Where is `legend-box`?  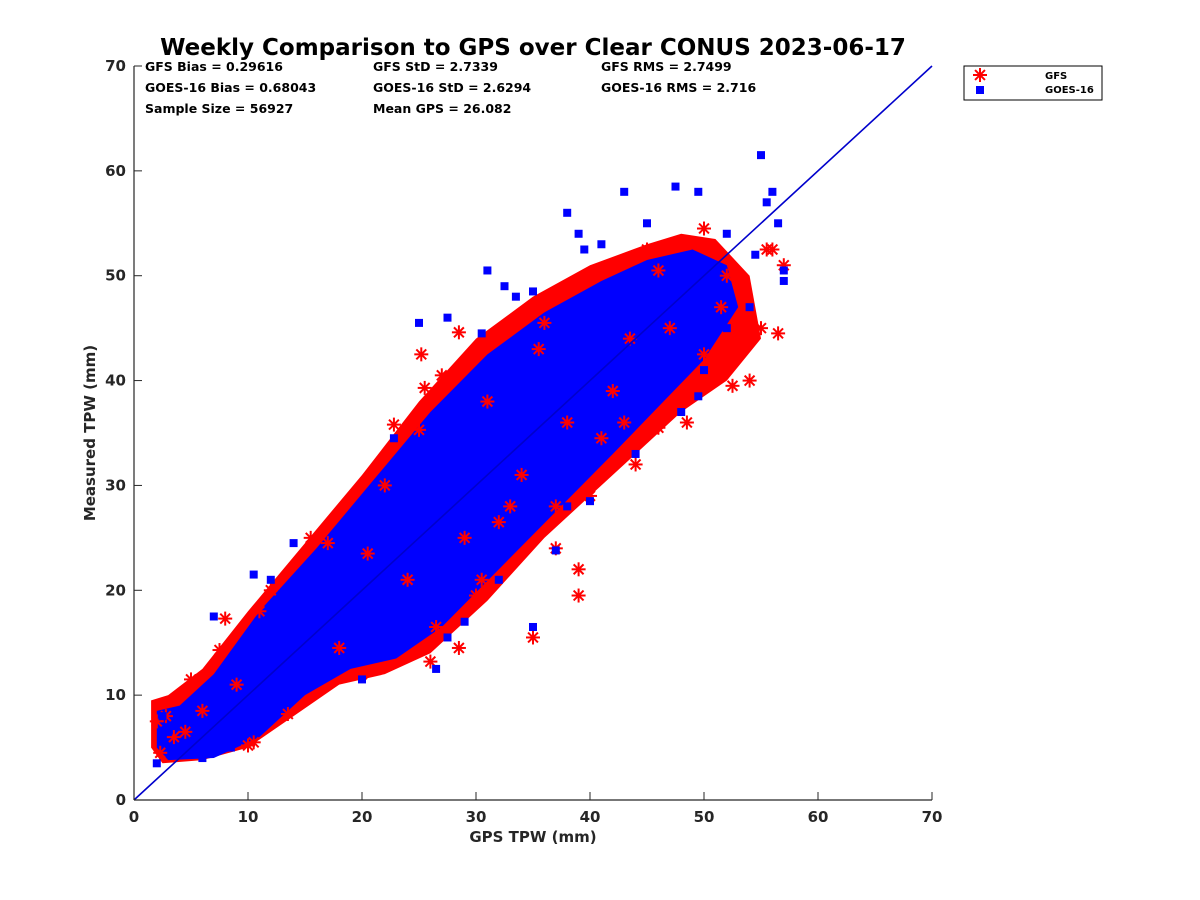
legend-box is located at coordinates (1033, 83).